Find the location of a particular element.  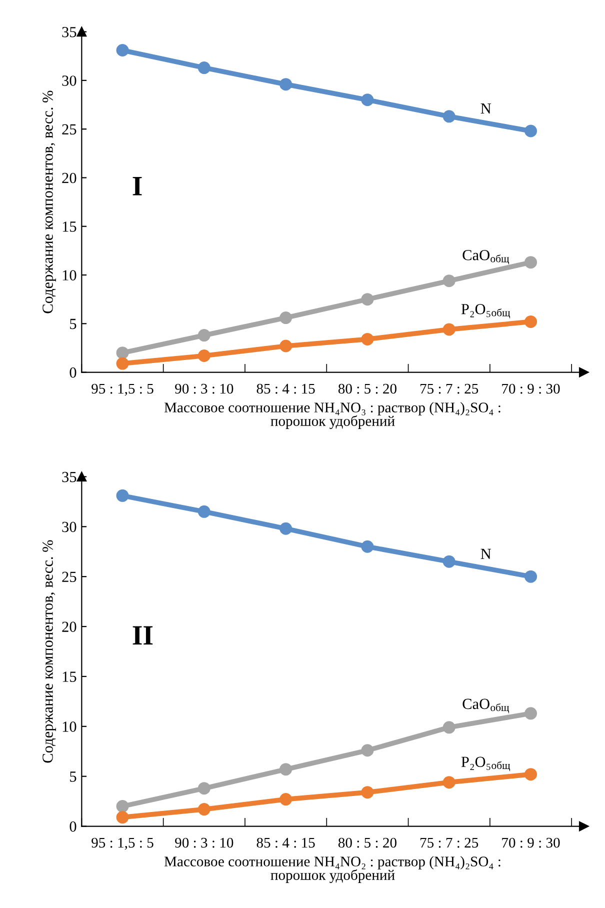

annotation: I is located at coordinates (137, 186).